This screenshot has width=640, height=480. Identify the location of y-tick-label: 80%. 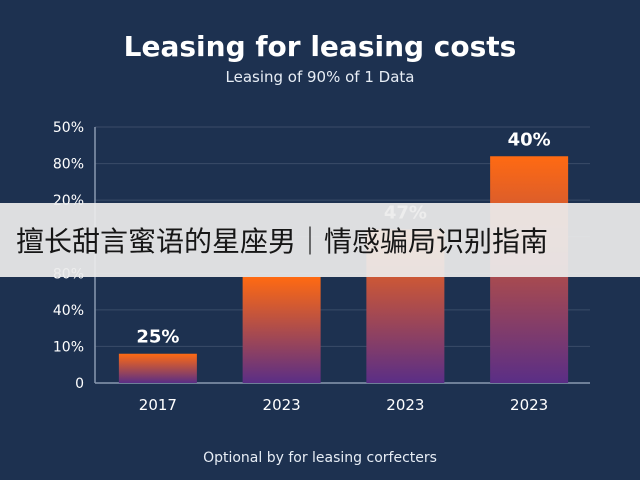
(68, 165).